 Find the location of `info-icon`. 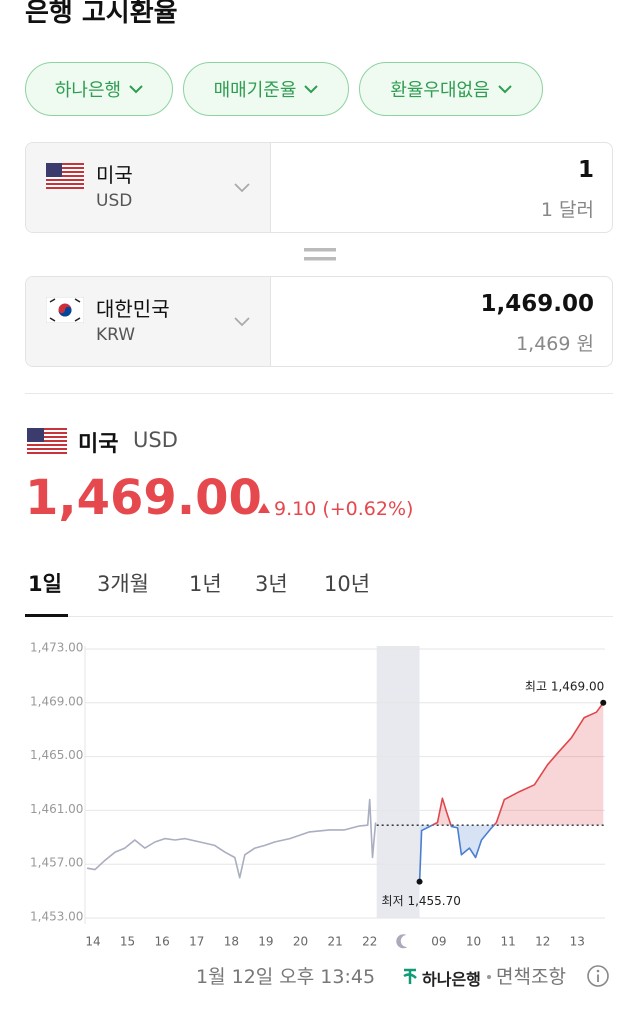

info-icon is located at coordinates (598, 976).